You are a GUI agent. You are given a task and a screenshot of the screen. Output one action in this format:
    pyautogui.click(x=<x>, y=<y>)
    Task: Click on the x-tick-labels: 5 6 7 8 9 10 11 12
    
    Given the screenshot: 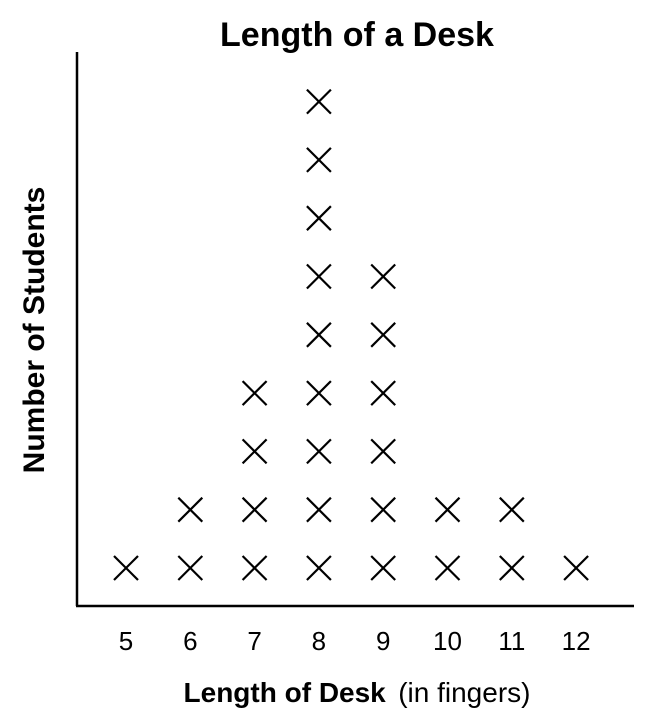 What is the action you would take?
    pyautogui.click(x=355, y=641)
    